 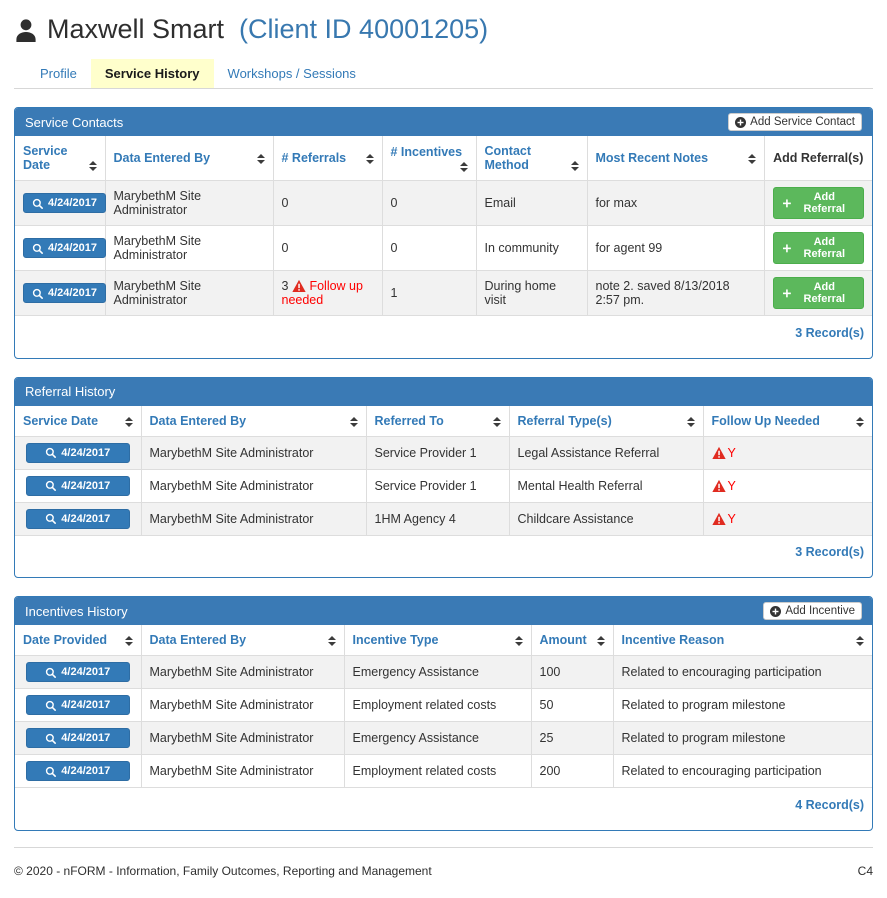 What do you see at coordinates (322, 293) in the screenshot?
I see `followup-needed-label: Follow up needed` at bounding box center [322, 293].